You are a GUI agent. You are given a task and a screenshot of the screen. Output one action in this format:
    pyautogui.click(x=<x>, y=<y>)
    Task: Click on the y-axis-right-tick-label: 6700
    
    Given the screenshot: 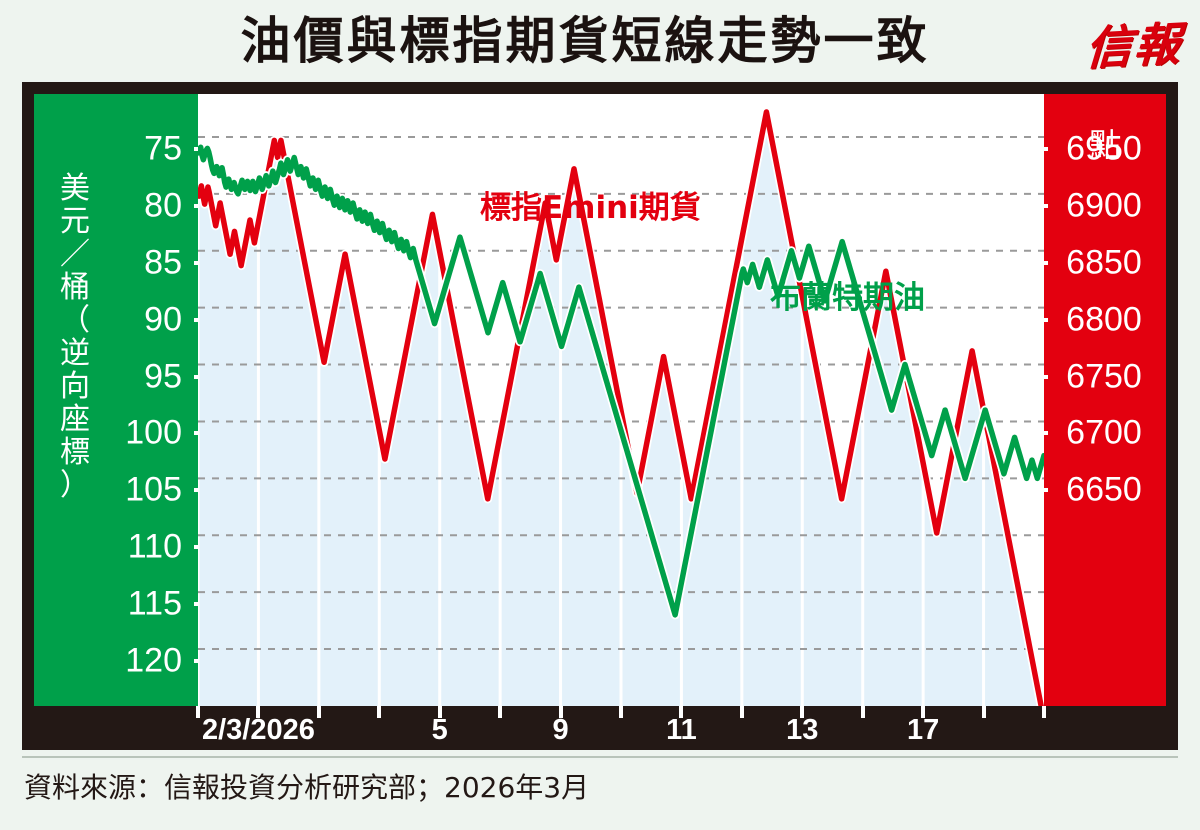 What is the action you would take?
    pyautogui.click(x=1104, y=432)
    